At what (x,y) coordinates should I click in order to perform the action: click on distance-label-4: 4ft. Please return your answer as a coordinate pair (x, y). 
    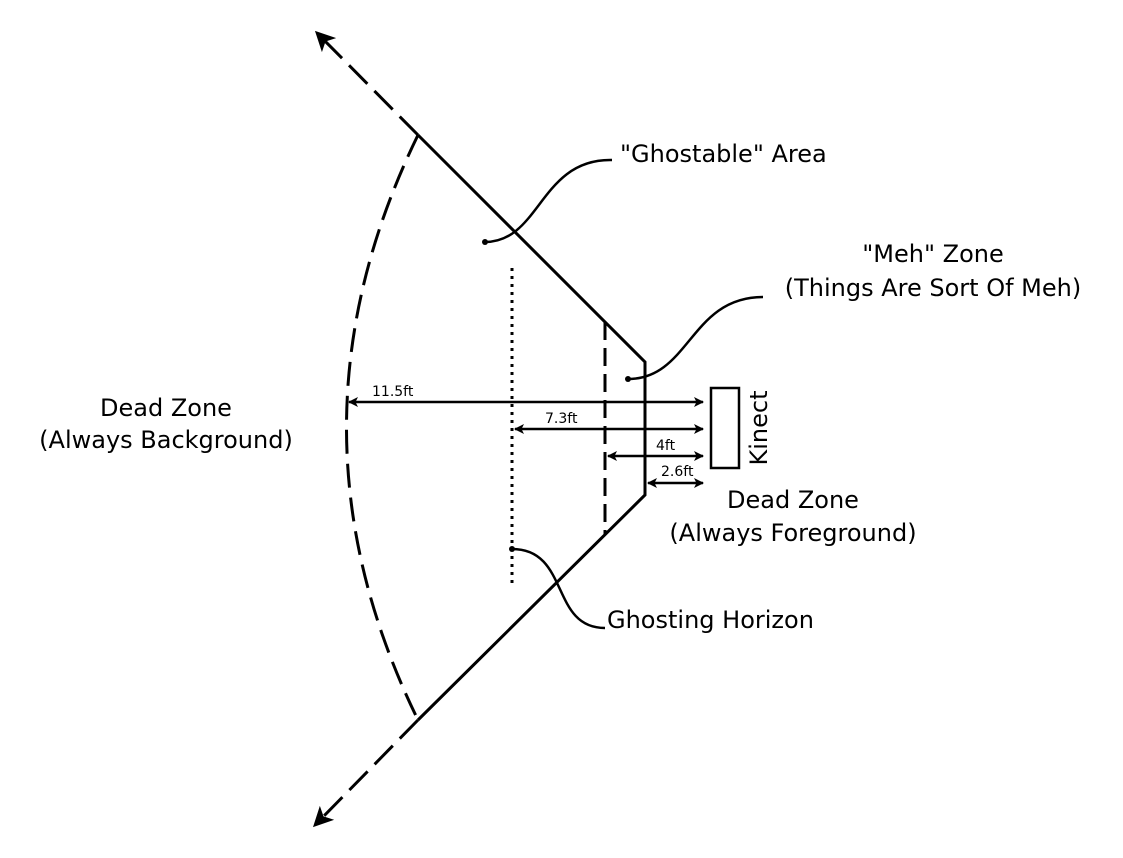
    Looking at the image, I should click on (666, 446).